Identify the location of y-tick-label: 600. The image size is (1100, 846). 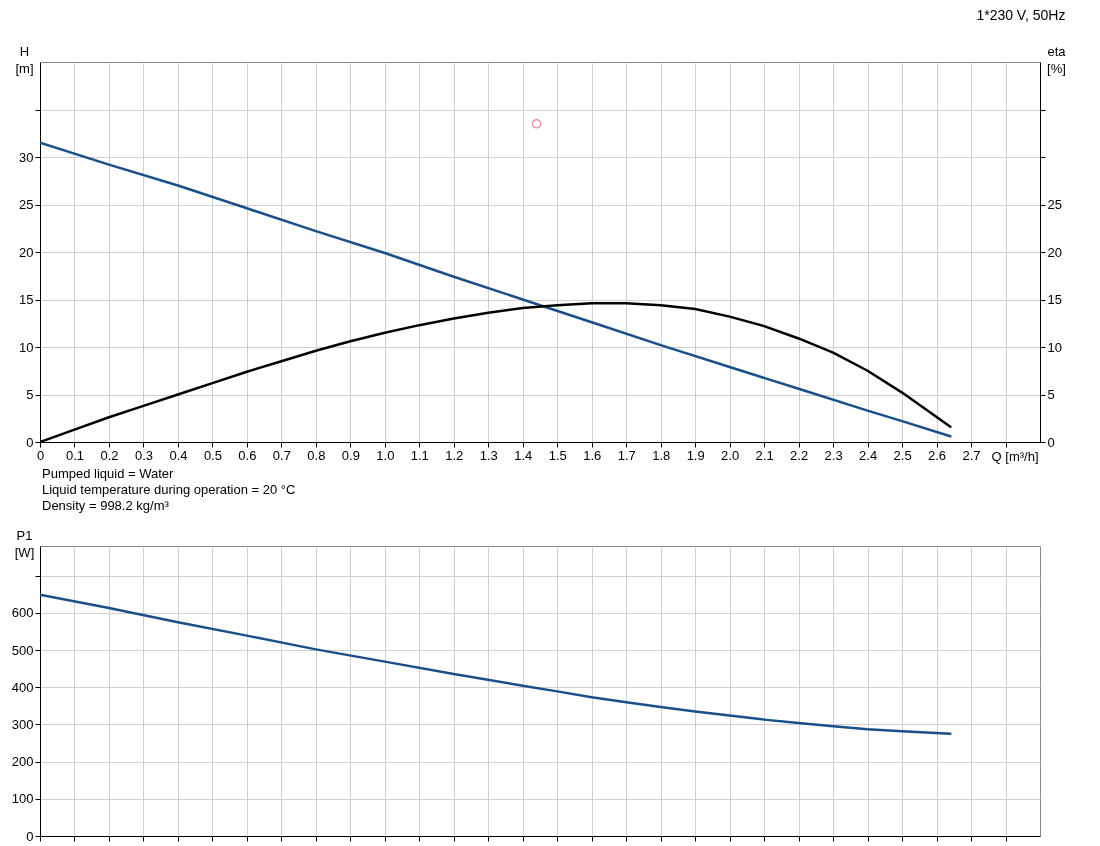
(22, 613).